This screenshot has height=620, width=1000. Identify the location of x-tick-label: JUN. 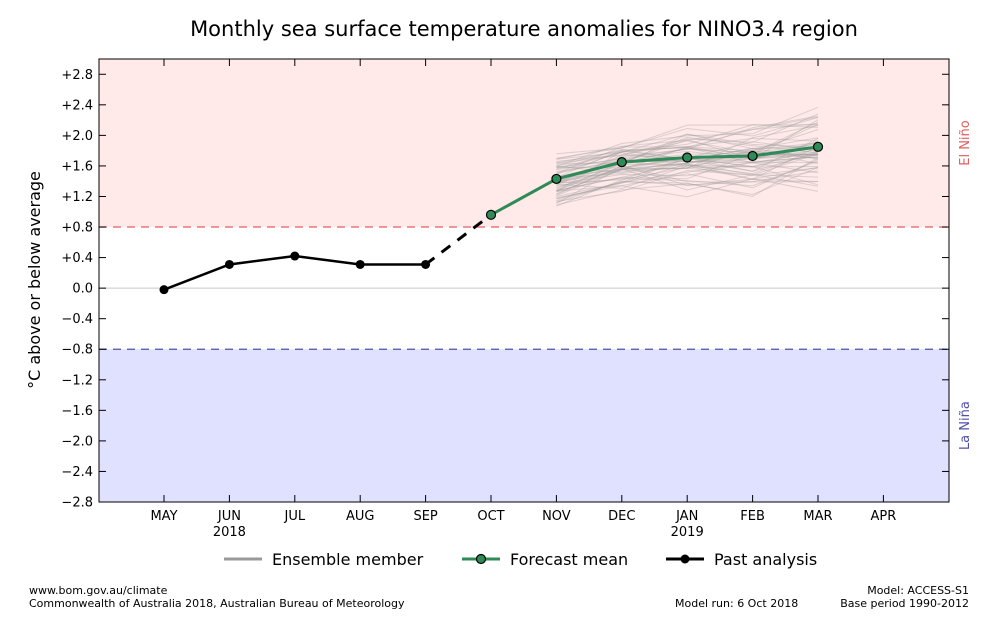
(229, 516).